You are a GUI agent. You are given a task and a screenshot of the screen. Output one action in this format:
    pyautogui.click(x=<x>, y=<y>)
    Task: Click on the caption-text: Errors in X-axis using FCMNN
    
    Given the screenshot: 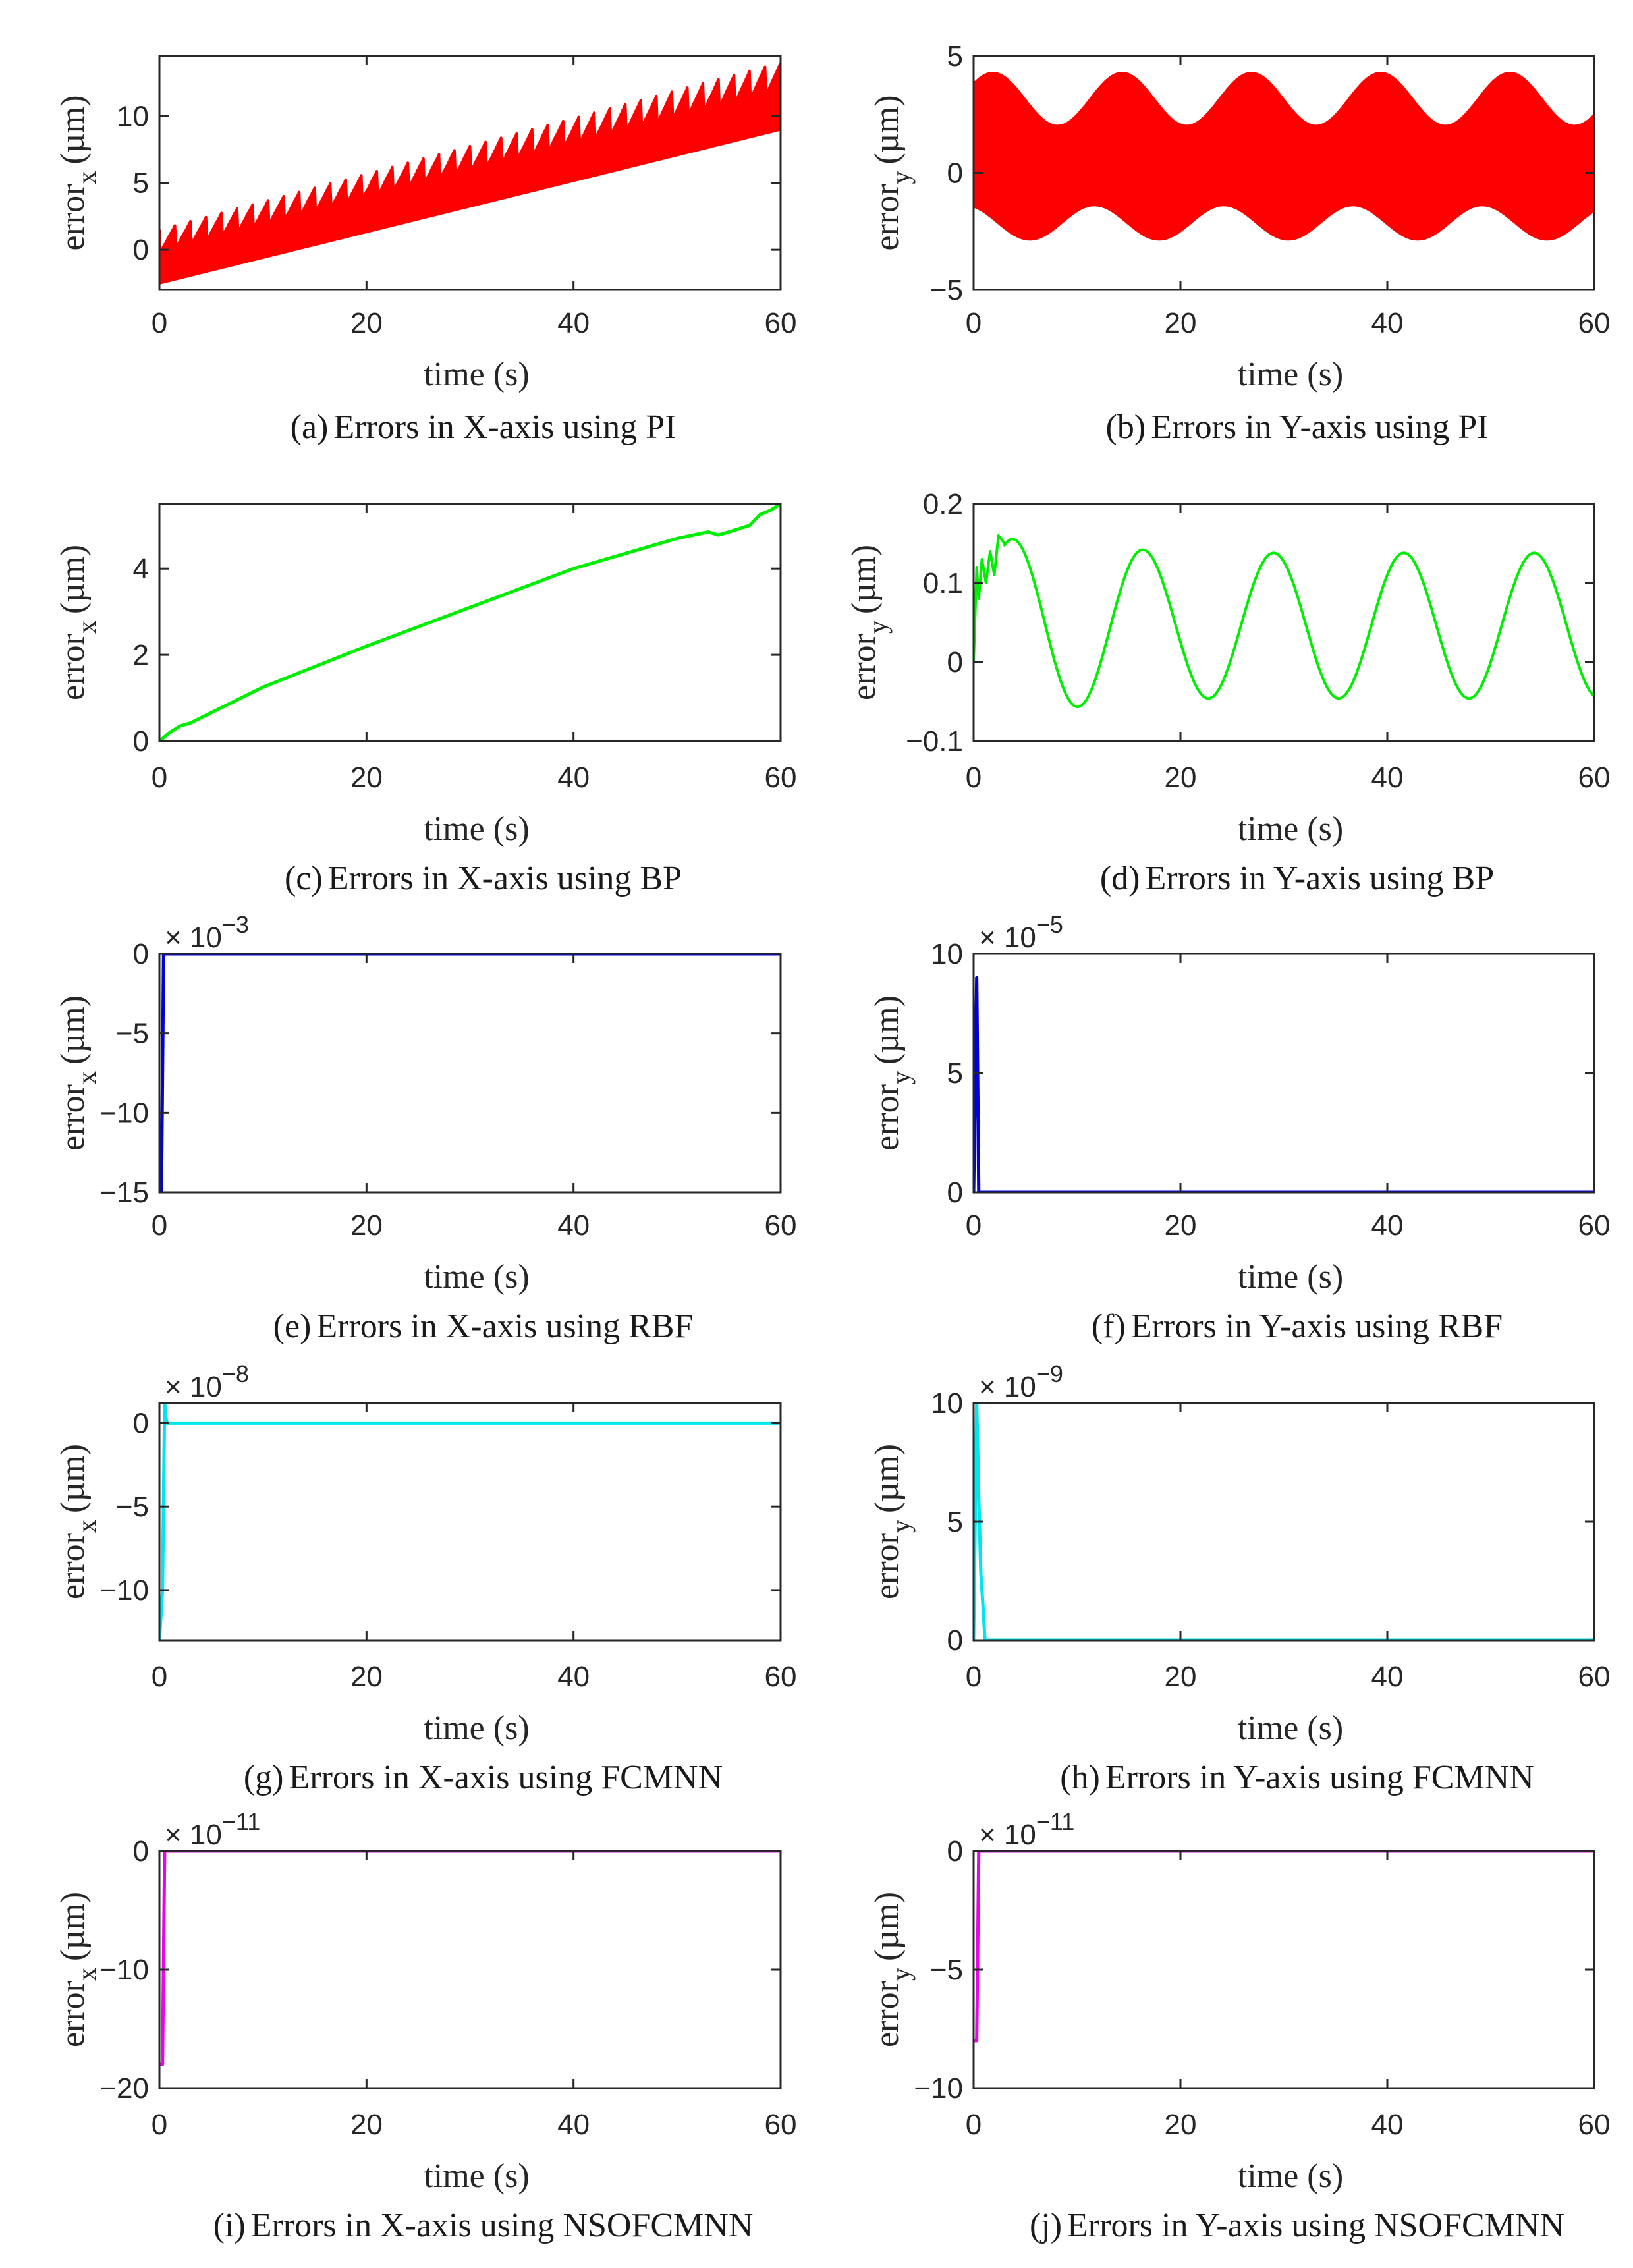 What is the action you would take?
    pyautogui.click(x=506, y=1777)
    